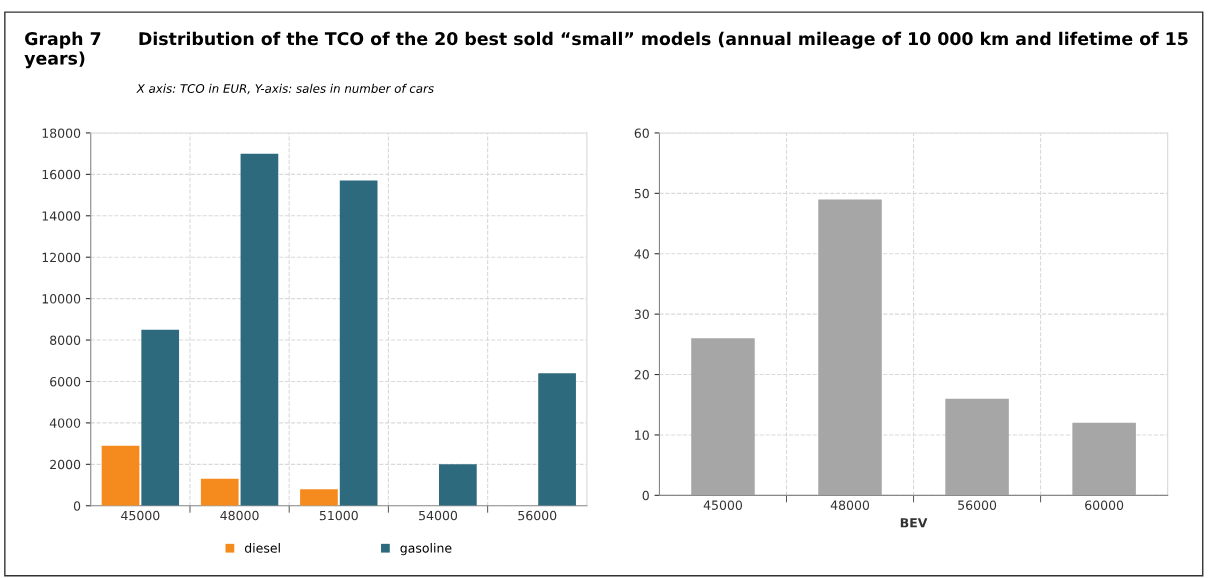 Image resolution: width=1210 pixels, height=578 pixels. Describe the element at coordinates (65, 381) in the screenshot. I see `y-tick-label: 6000` at that location.